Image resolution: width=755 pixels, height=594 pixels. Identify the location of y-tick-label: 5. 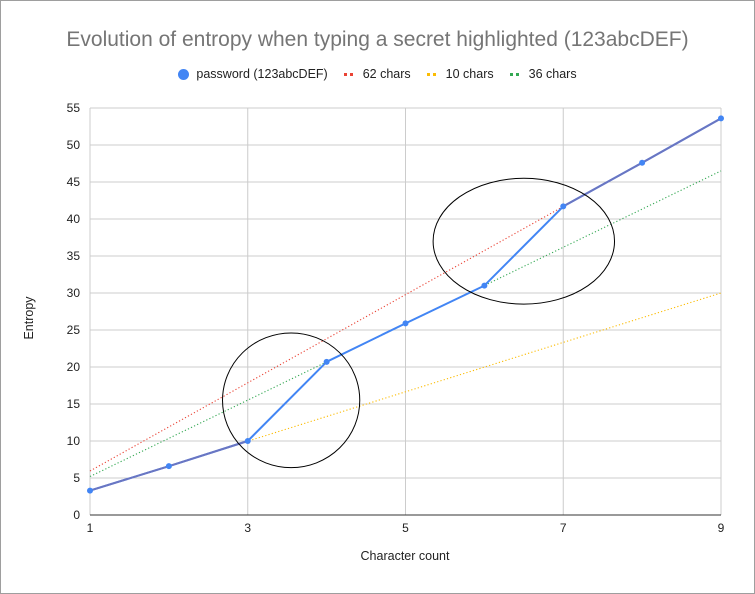
(76, 478).